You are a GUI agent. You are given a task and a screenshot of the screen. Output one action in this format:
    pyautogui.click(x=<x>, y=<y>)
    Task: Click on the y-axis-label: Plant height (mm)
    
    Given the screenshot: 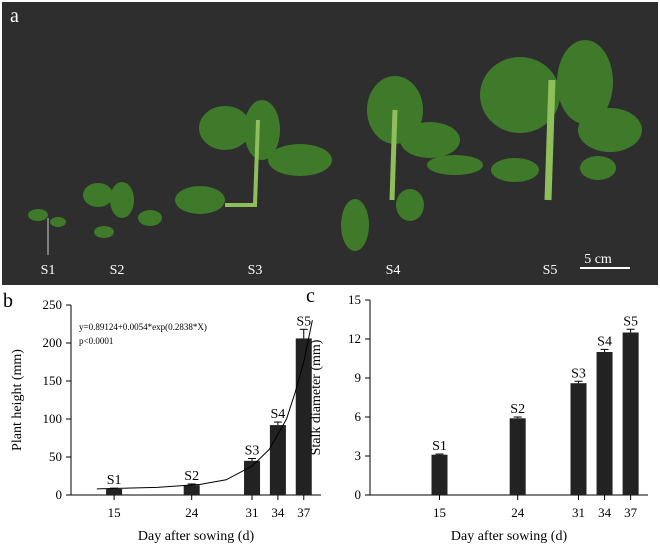 What is the action you would take?
    pyautogui.click(x=17, y=400)
    